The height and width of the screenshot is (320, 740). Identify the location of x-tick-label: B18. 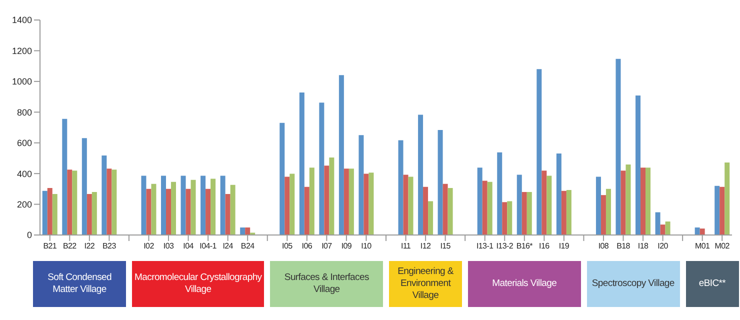
(623, 246).